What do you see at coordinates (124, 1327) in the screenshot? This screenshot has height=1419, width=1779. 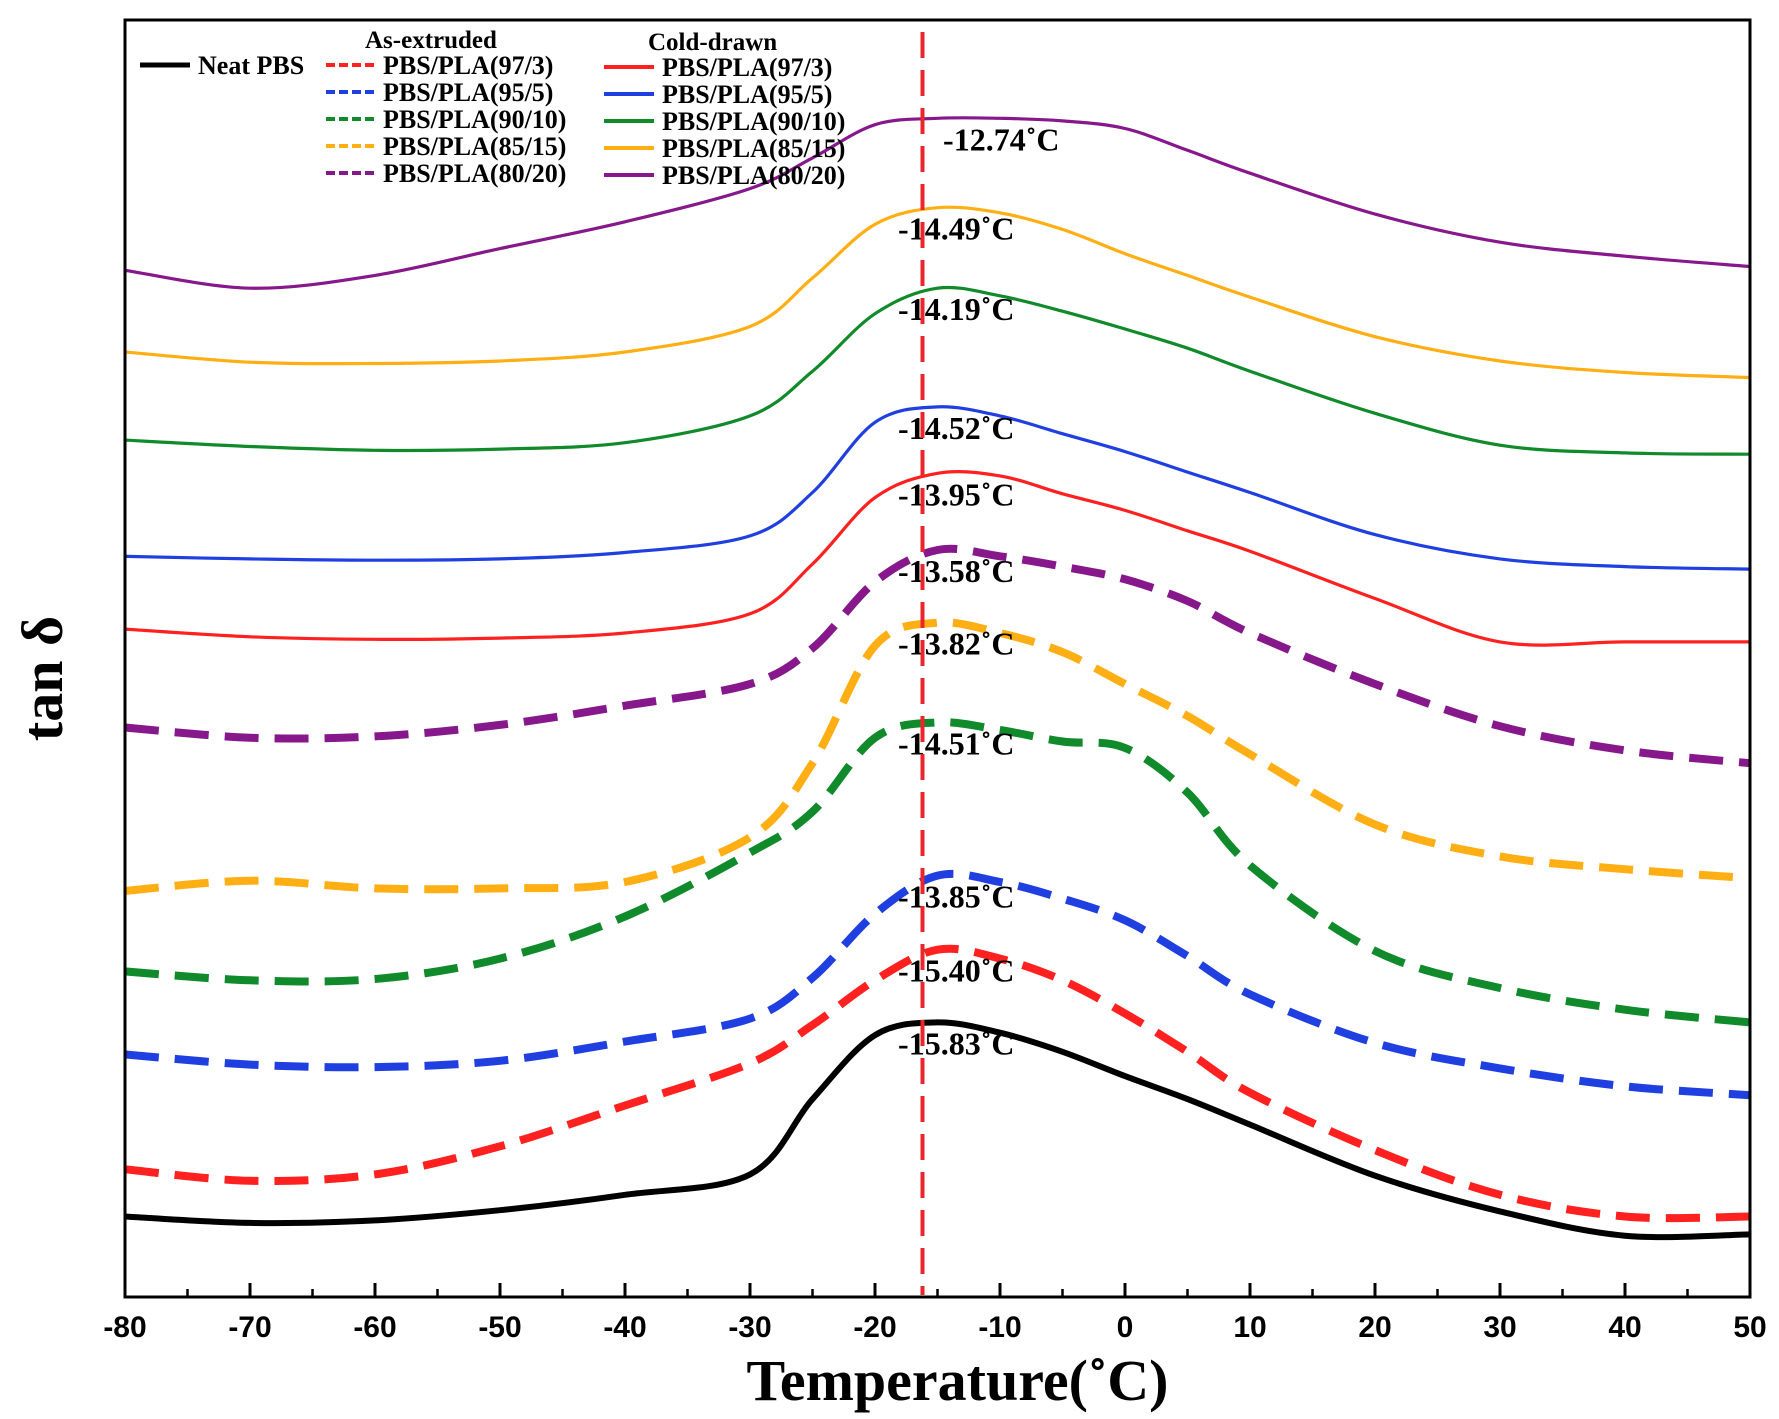 I see `x-tick-label: -80` at bounding box center [124, 1327].